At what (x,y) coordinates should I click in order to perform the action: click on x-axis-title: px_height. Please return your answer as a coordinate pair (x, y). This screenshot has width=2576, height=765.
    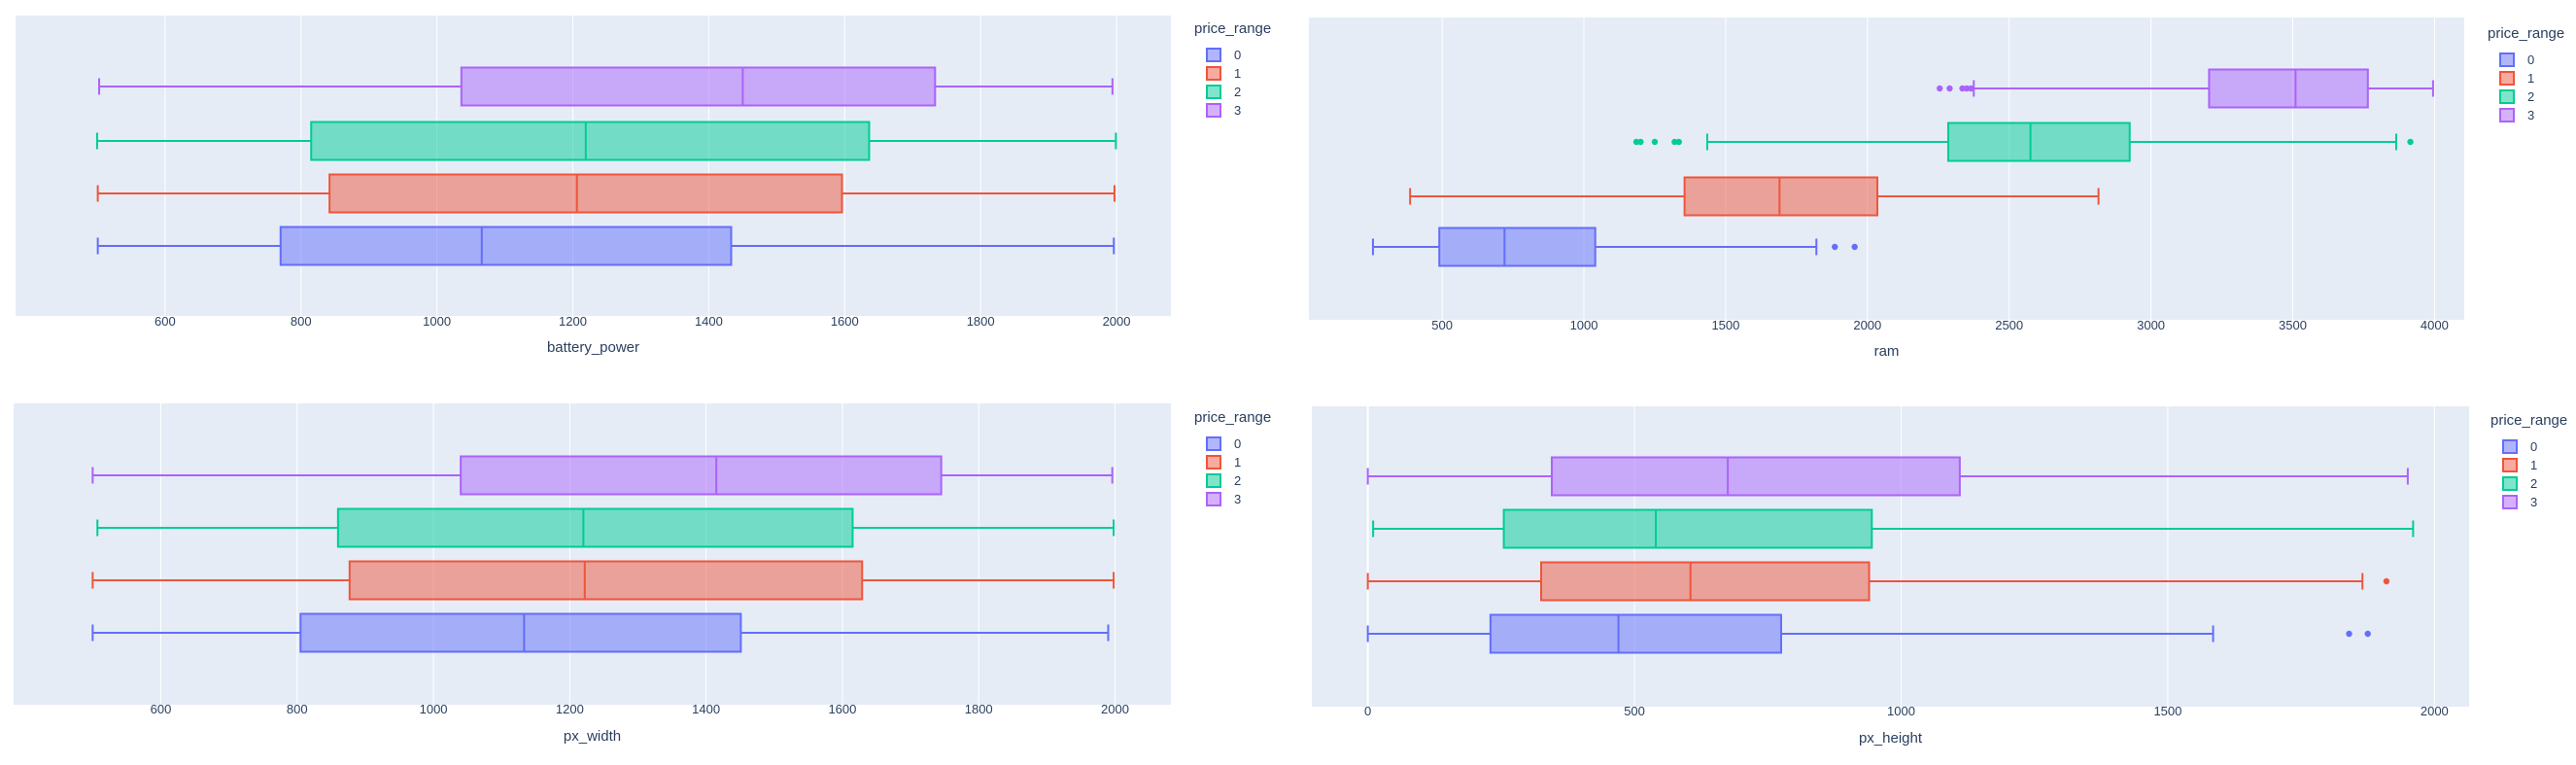
    Looking at the image, I should click on (1891, 738).